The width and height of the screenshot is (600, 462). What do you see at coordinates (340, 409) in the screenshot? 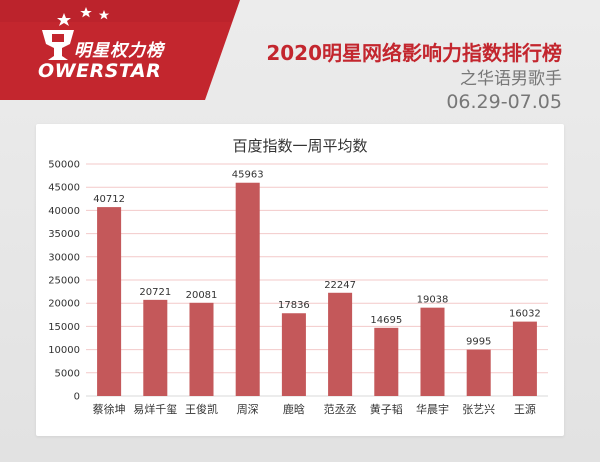
I see `x-tick-label: 范丞丞` at bounding box center [340, 409].